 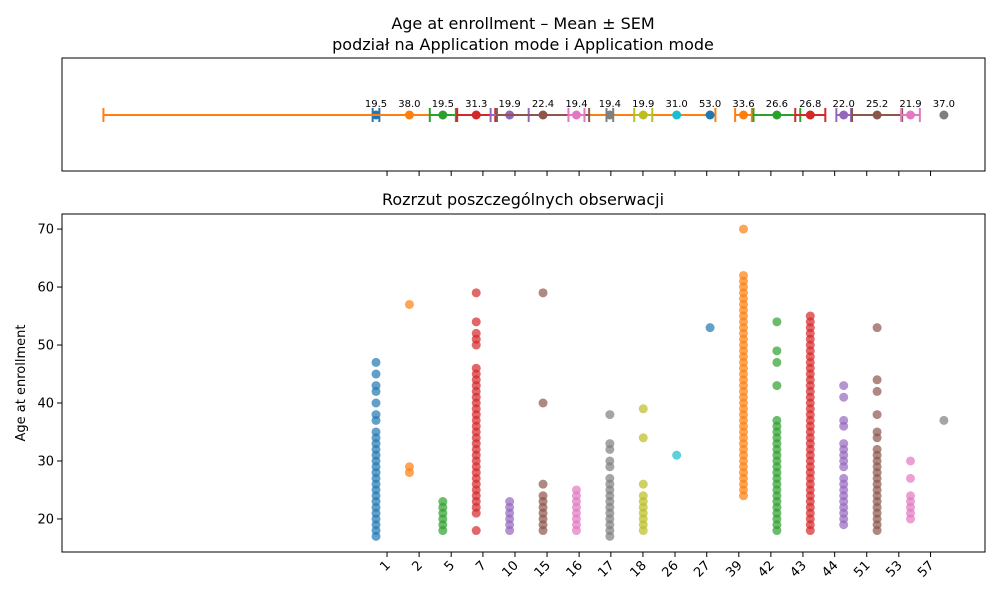 What do you see at coordinates (543, 104) in the screenshot?
I see `mean-label: 22.4` at bounding box center [543, 104].